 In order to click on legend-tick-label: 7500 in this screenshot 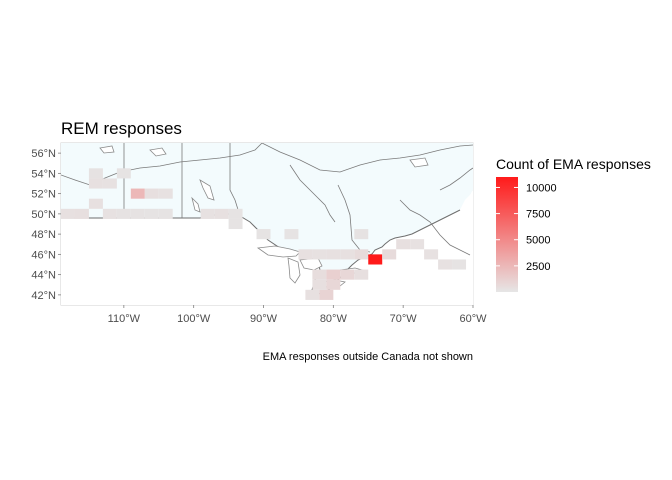, I will do `click(538, 215)`.